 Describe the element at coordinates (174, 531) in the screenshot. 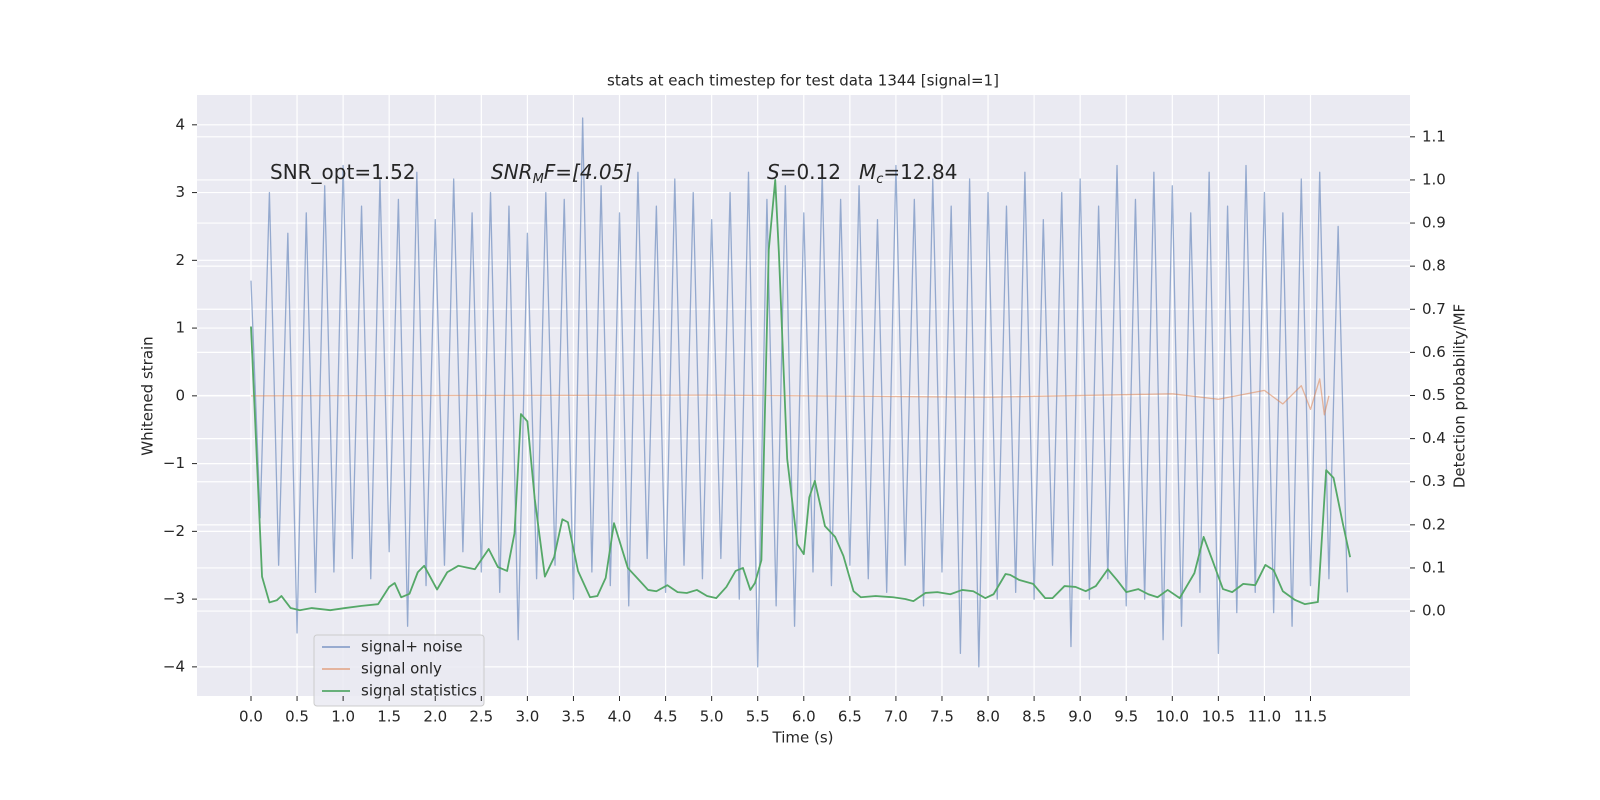

I see `y-tick-label: −2` at that location.